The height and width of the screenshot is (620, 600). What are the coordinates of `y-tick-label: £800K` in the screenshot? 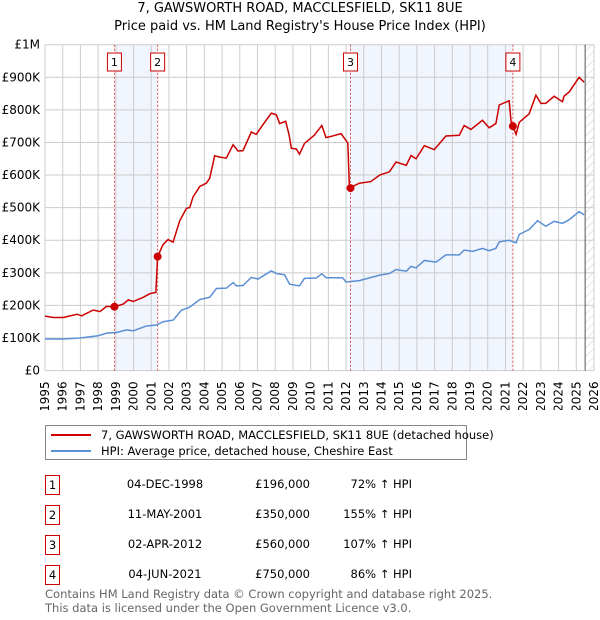 It's located at (22, 110).